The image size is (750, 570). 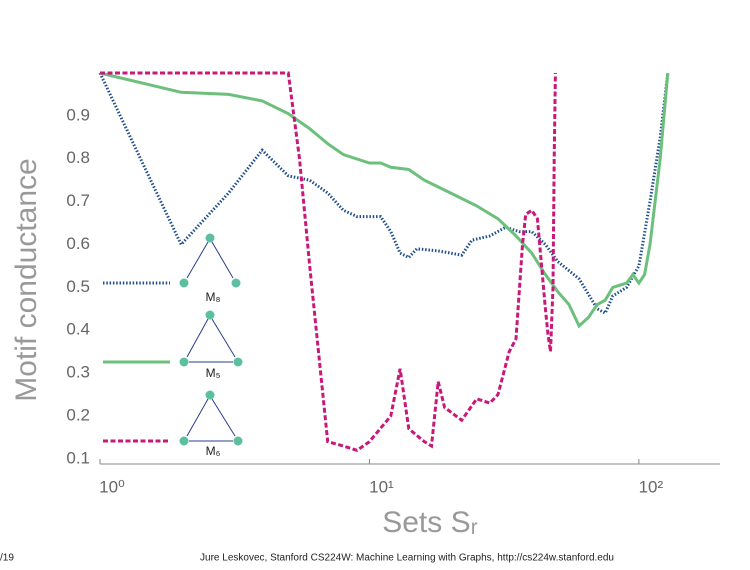 What do you see at coordinates (26, 279) in the screenshot?
I see `y-axis-title: Motif conductance` at bounding box center [26, 279].